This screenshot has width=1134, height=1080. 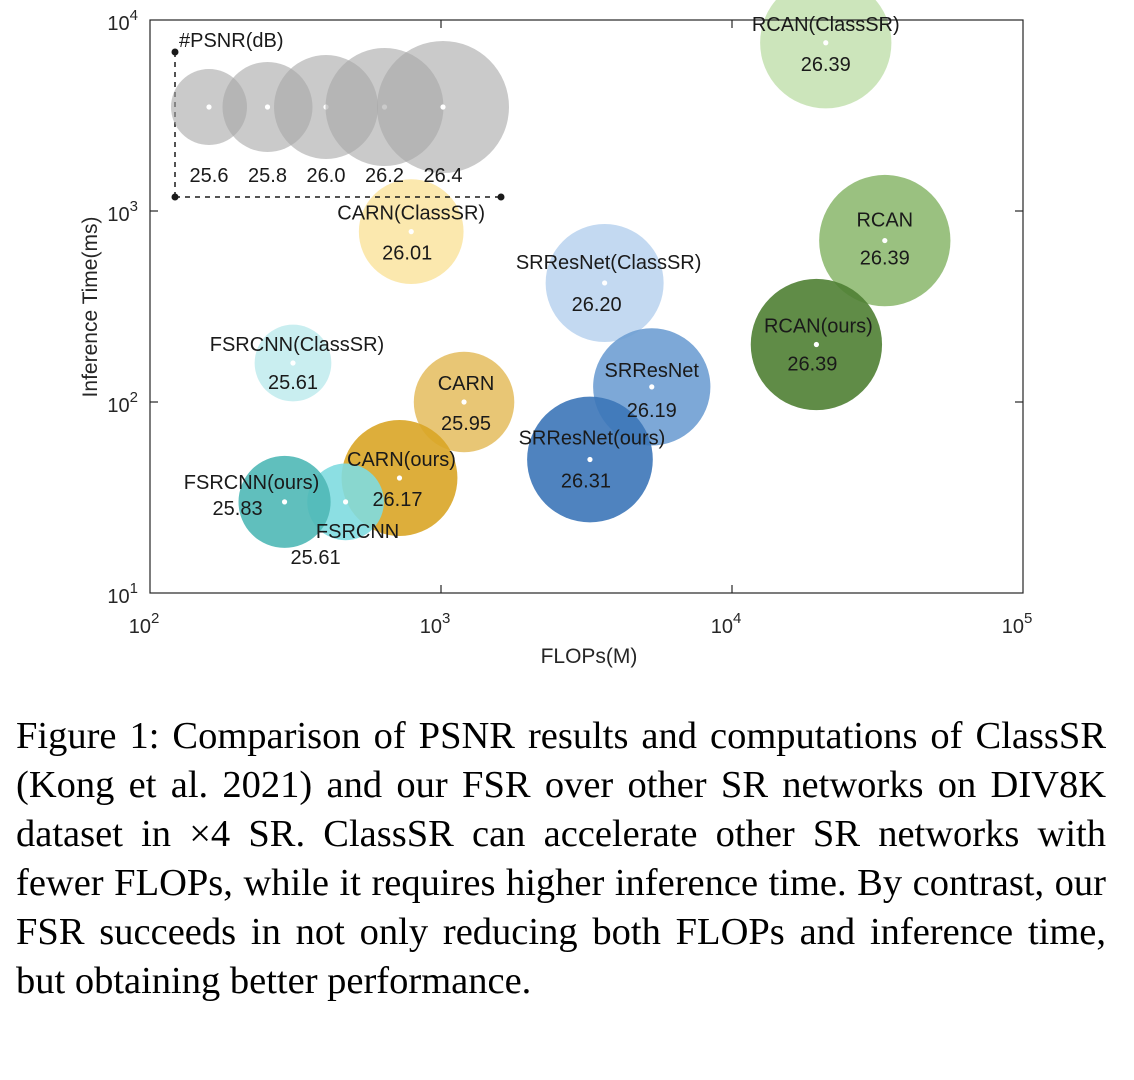 I want to click on legend-value-label: 26.0, so click(x=326, y=176).